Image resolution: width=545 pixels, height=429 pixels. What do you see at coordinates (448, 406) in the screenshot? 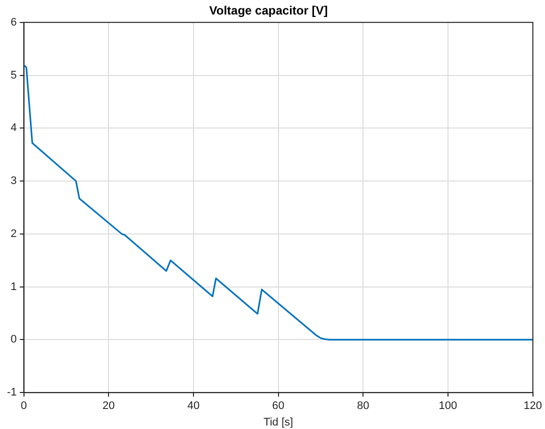
I see `x-tick-label: 100` at bounding box center [448, 406].